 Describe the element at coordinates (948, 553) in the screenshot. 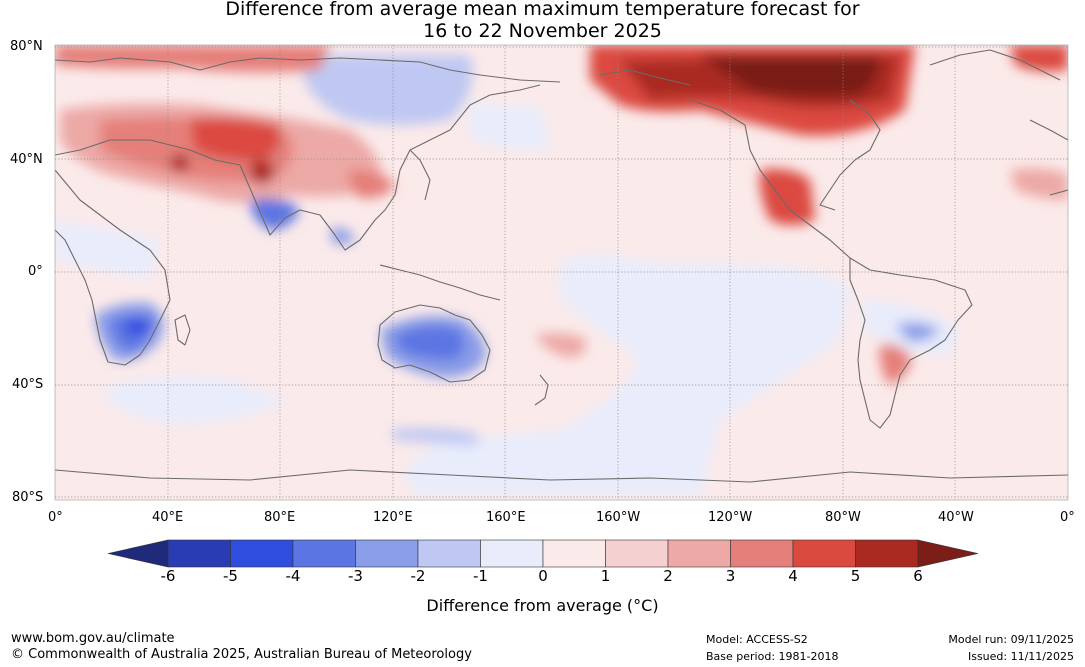

I see `colorbar-extend-max` at that location.